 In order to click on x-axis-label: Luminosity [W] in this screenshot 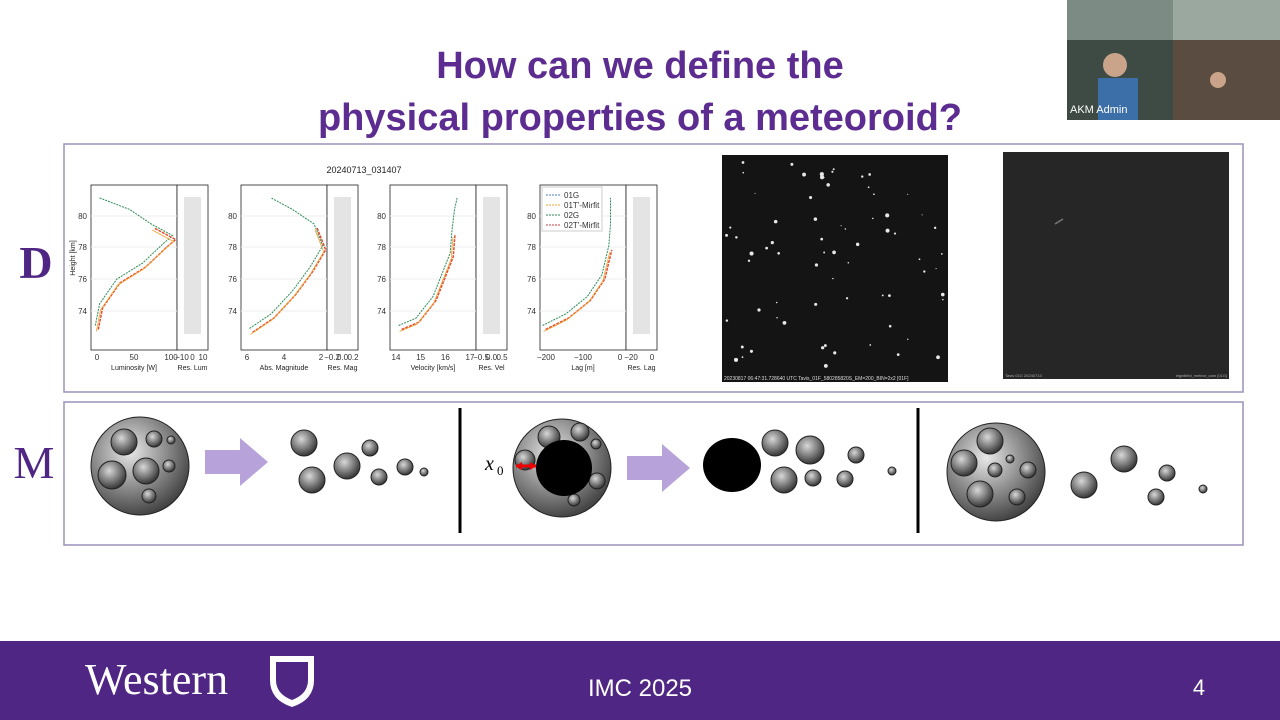, I will do `click(134, 368)`.